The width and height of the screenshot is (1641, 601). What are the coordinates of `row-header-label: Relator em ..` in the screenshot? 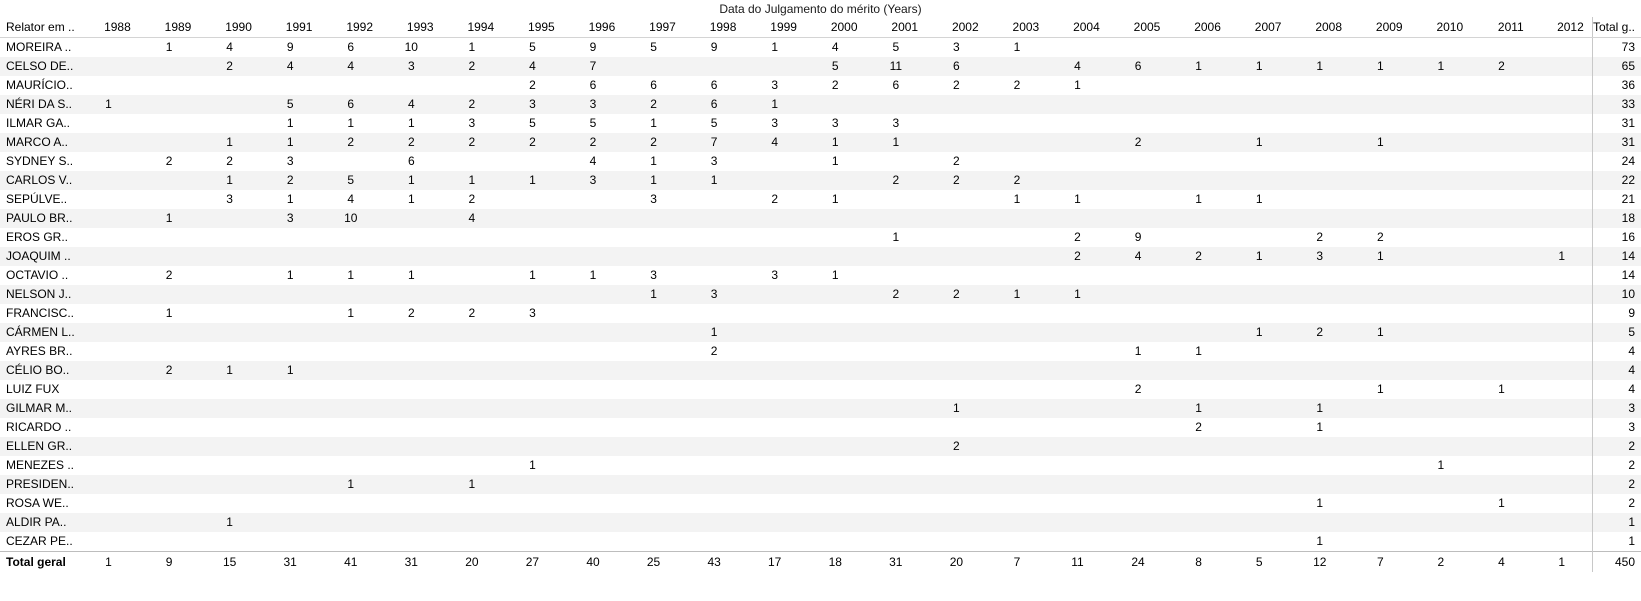 It's located at (39, 27).